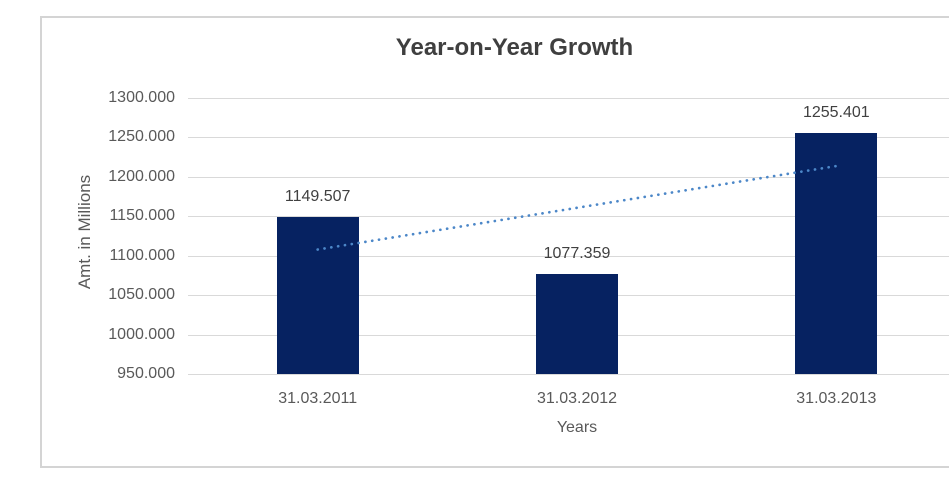  I want to click on x-axis-title: Years, so click(577, 427).